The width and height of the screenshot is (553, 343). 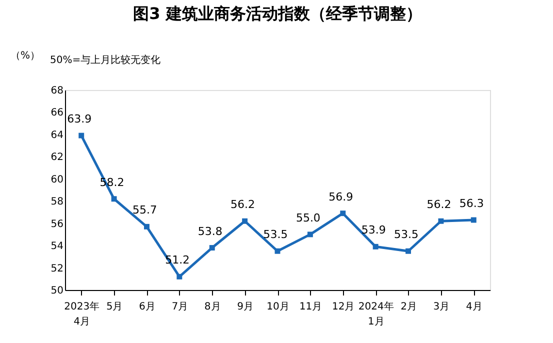 I want to click on chart-title: 图3 建筑业商务活动指数（经季节调整）, so click(x=277, y=13).